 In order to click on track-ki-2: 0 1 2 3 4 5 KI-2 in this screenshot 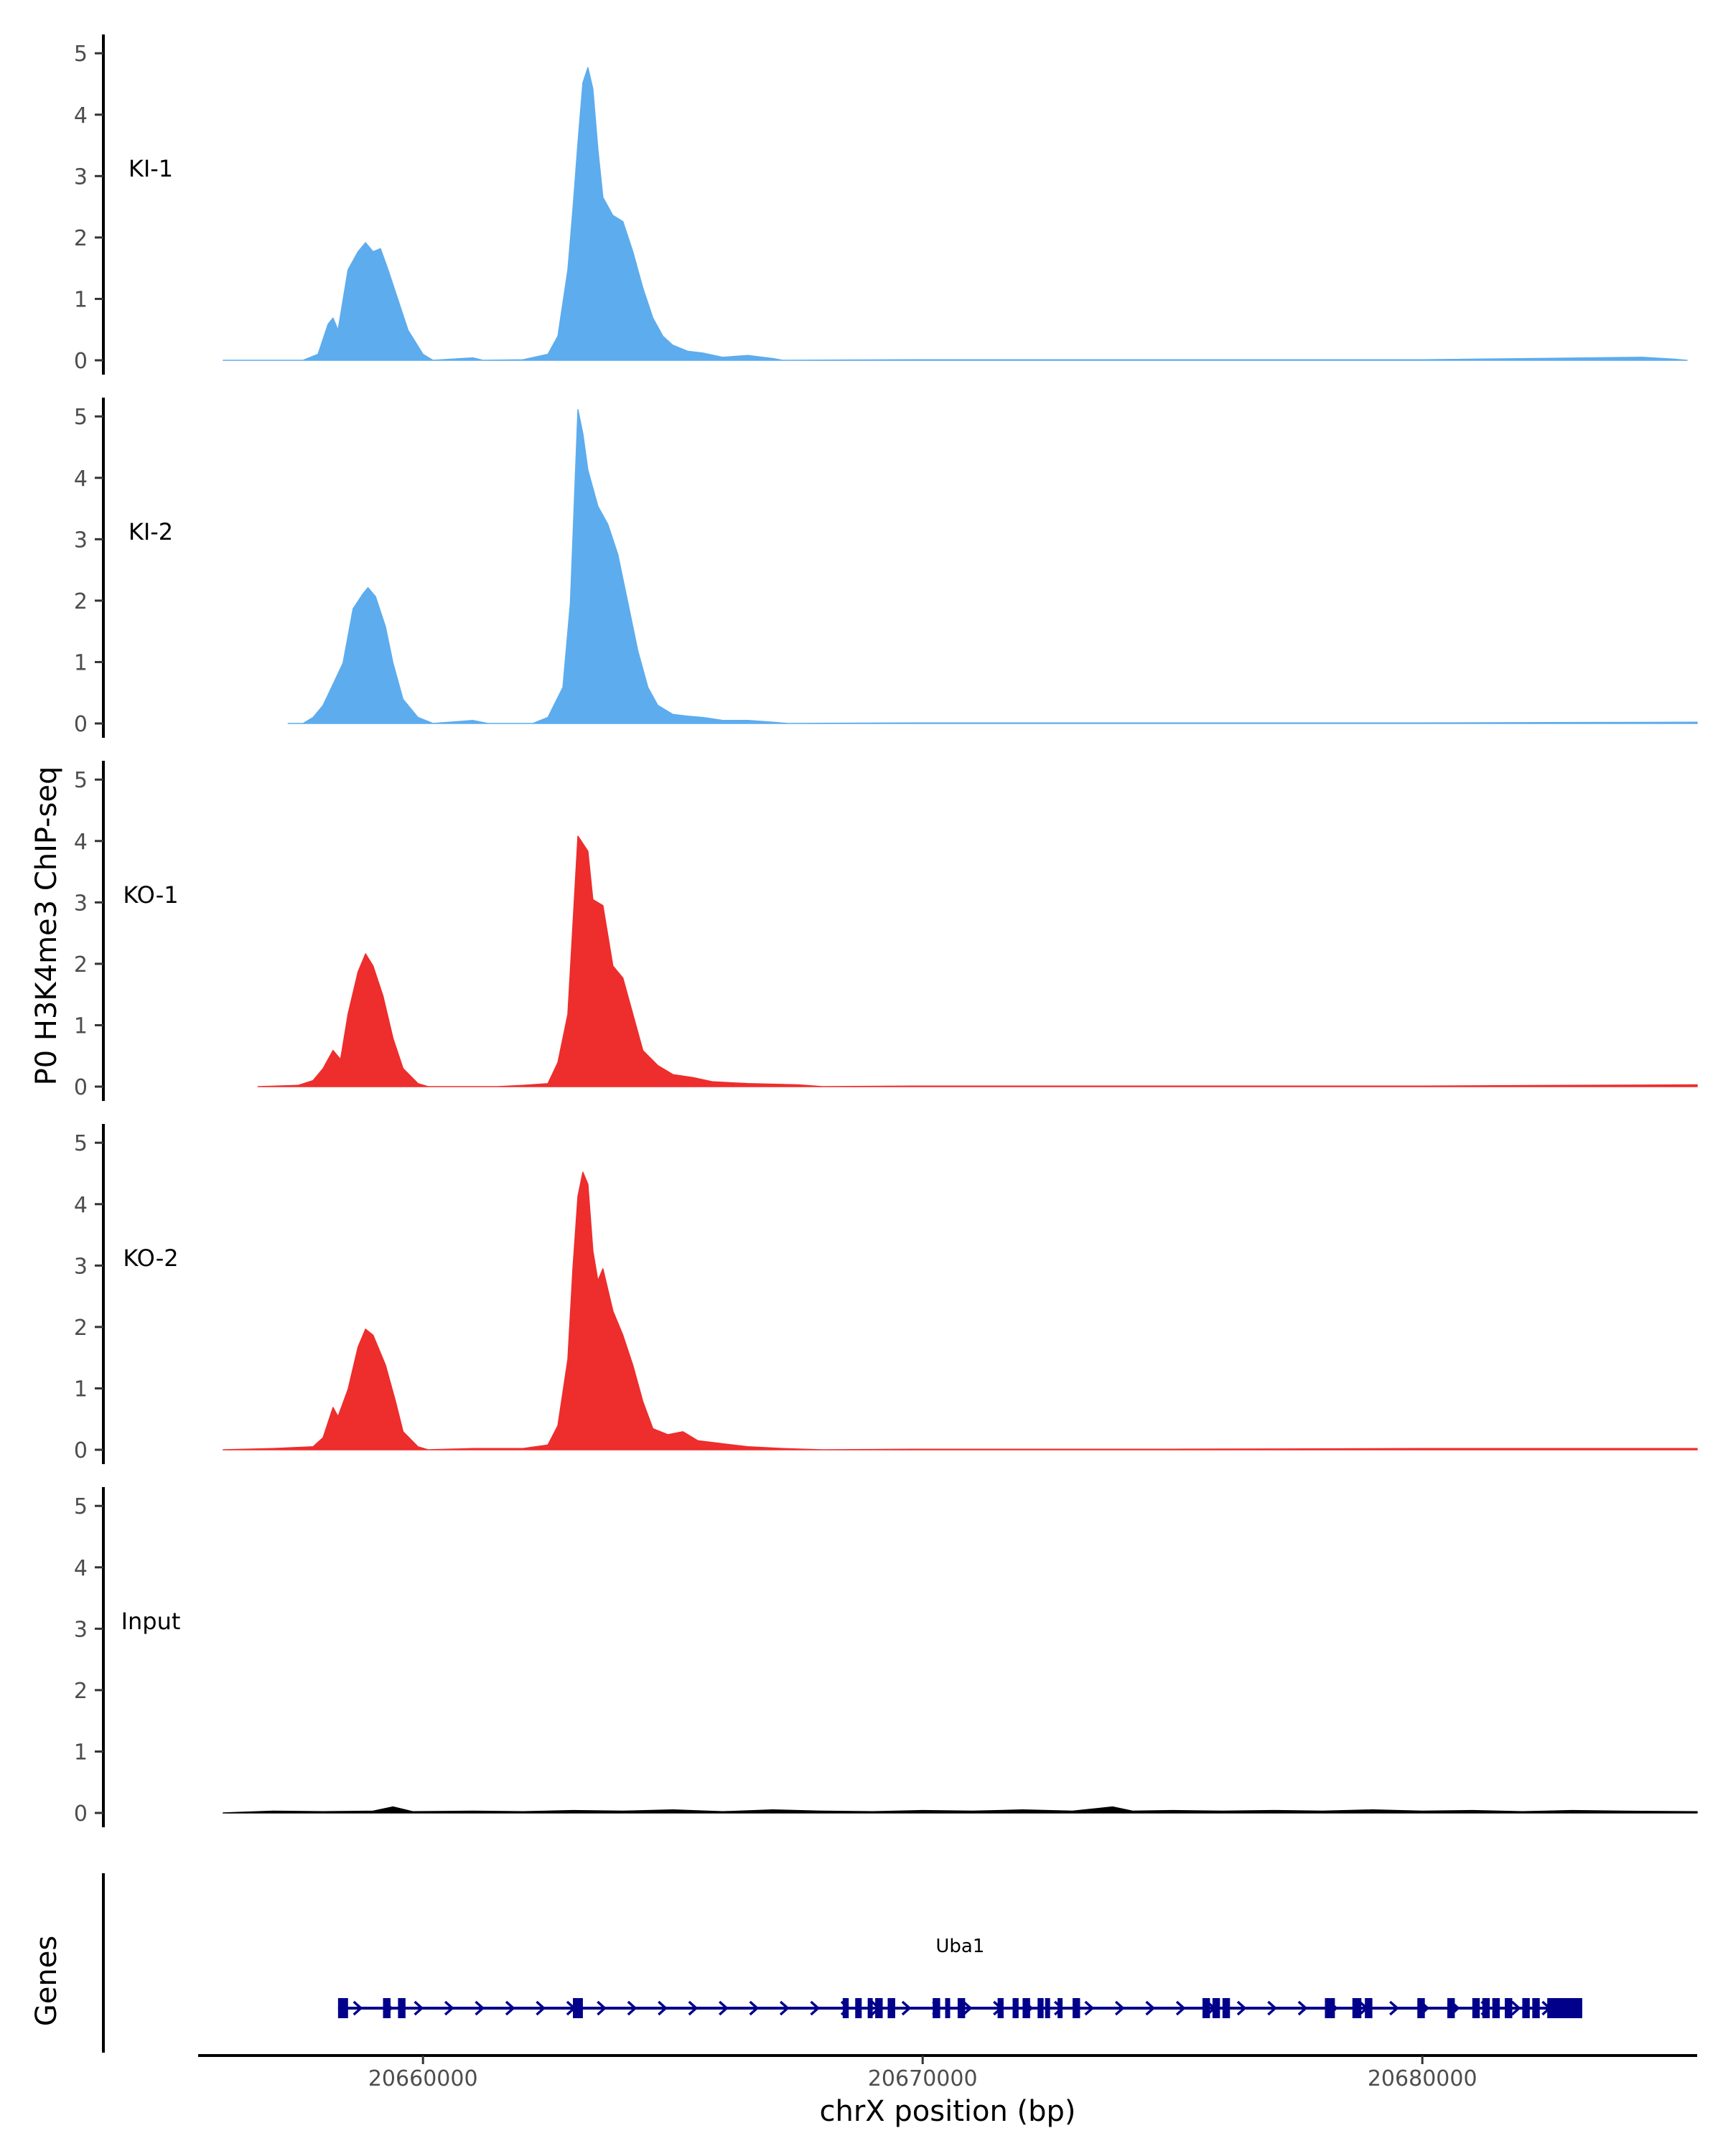, I will do `click(886, 568)`.